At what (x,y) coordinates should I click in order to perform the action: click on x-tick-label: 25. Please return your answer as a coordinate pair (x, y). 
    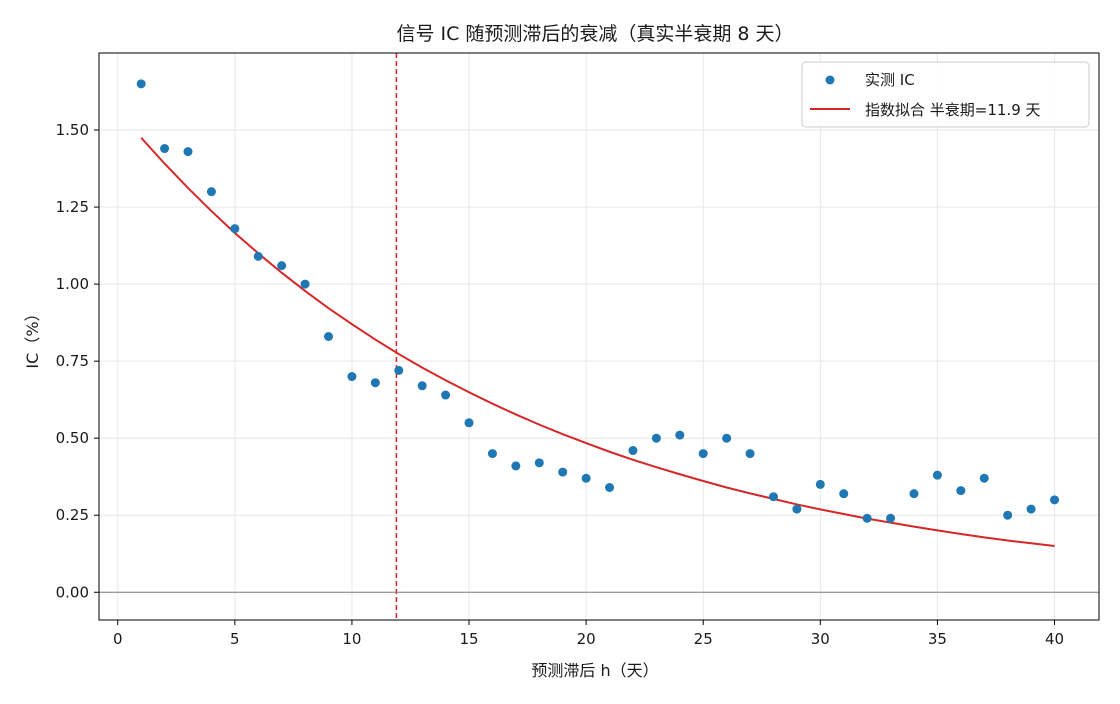
    Looking at the image, I should click on (703, 639).